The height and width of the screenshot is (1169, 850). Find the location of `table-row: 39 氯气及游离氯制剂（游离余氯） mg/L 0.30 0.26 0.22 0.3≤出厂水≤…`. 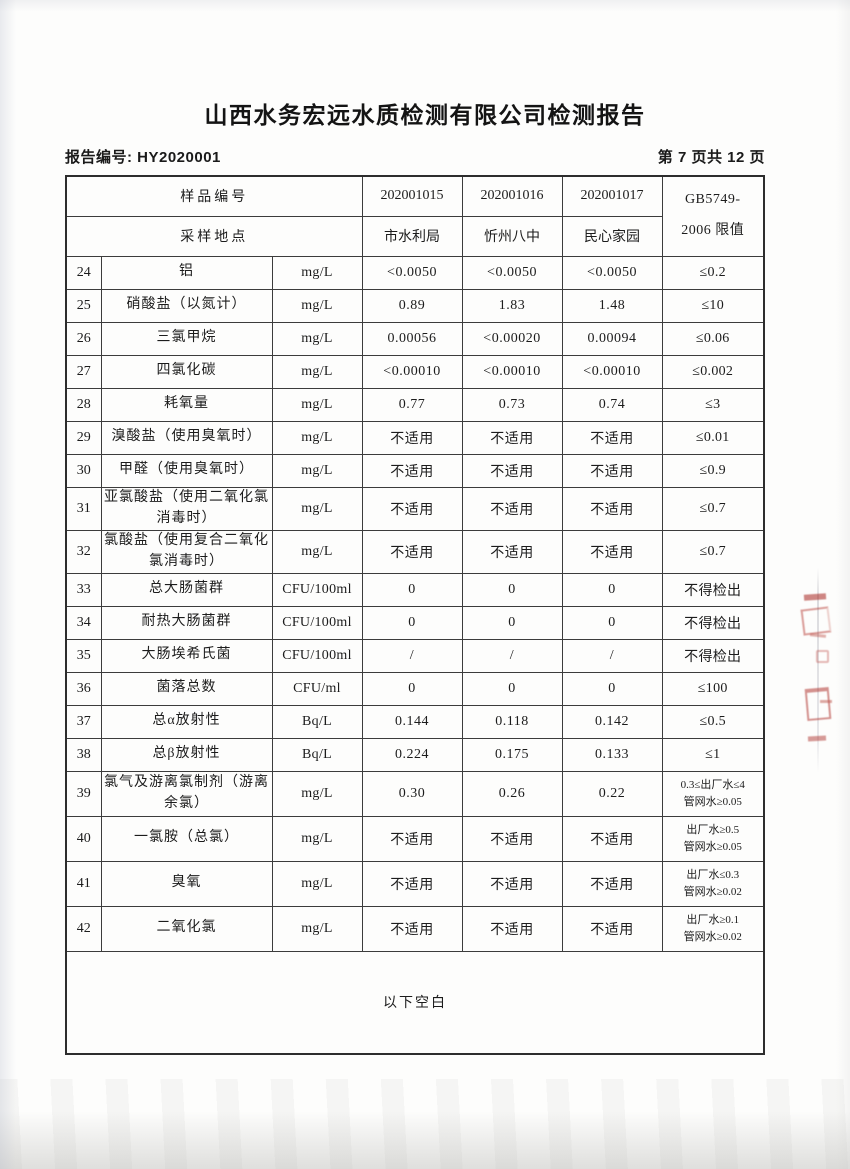

table-row: 39 氯气及游离氯制剂（游离余氯） mg/L 0.30 0.26 0.22 0.3≤出厂水≤… is located at coordinates (415, 793).